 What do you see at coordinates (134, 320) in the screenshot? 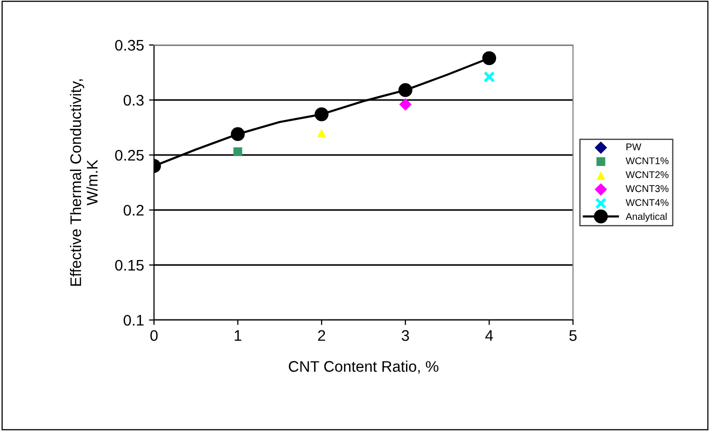
I see `y-tick-label: 0.1` at bounding box center [134, 320].